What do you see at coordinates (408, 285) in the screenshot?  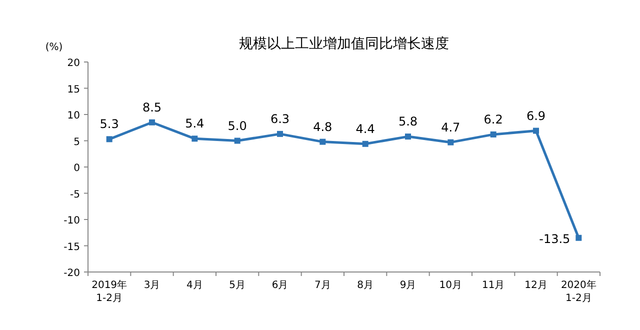 I see `x-tick-label: 9月` at bounding box center [408, 285].